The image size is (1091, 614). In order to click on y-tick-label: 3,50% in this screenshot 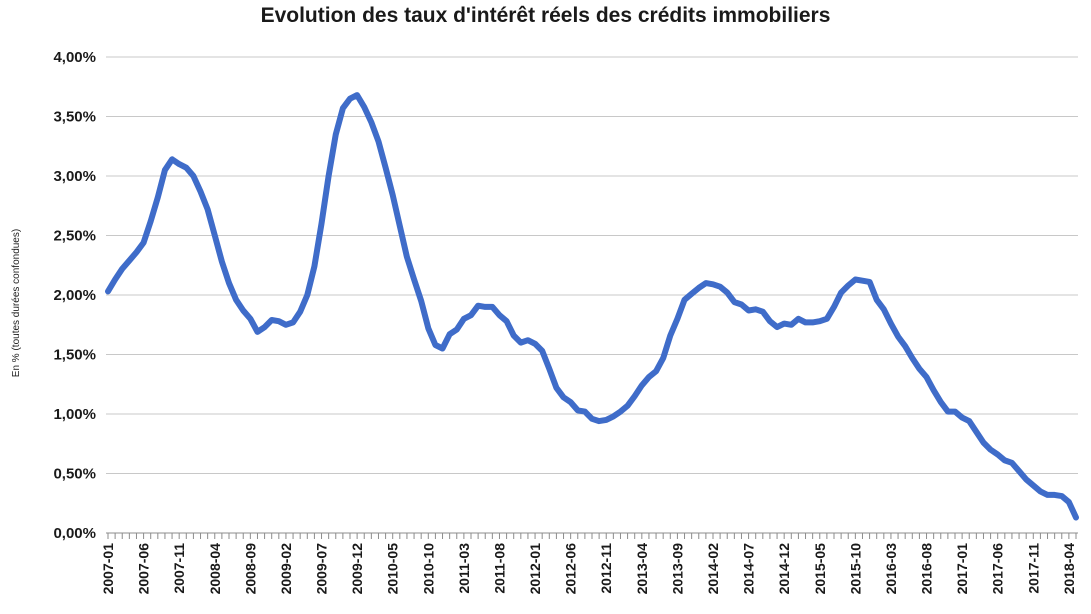, I will do `click(74, 117)`.